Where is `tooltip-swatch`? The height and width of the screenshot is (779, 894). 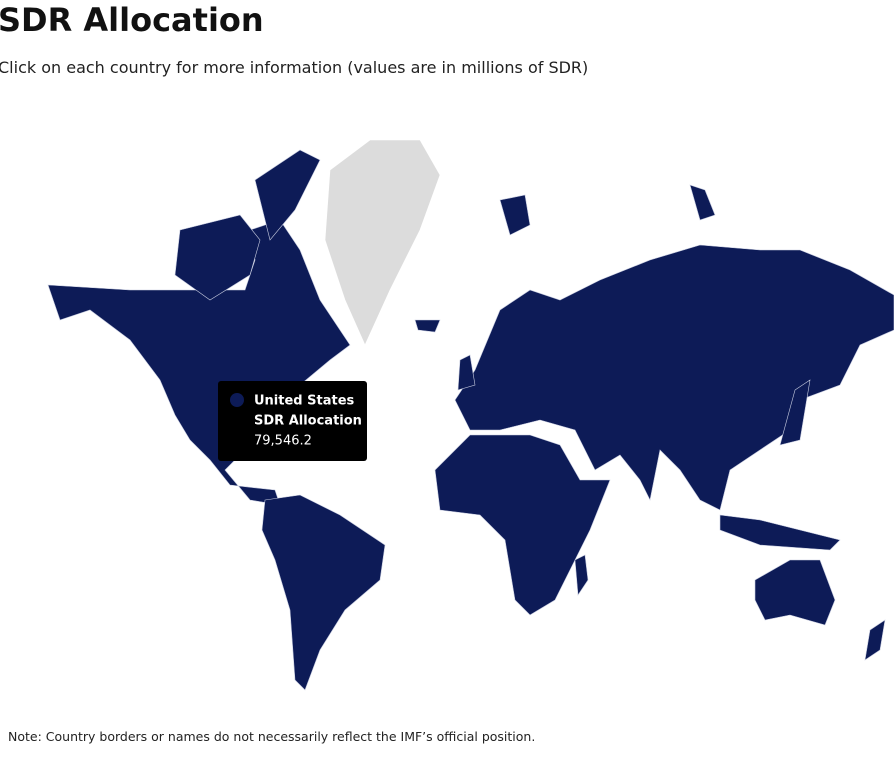 tooltip-swatch is located at coordinates (237, 400).